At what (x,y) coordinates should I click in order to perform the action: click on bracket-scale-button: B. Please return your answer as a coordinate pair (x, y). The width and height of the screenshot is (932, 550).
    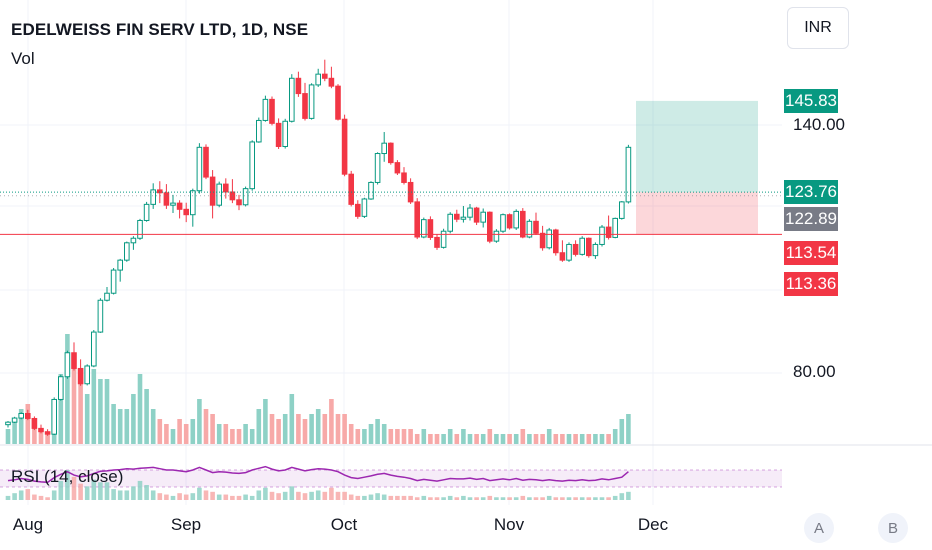
    Looking at the image, I should click on (893, 528).